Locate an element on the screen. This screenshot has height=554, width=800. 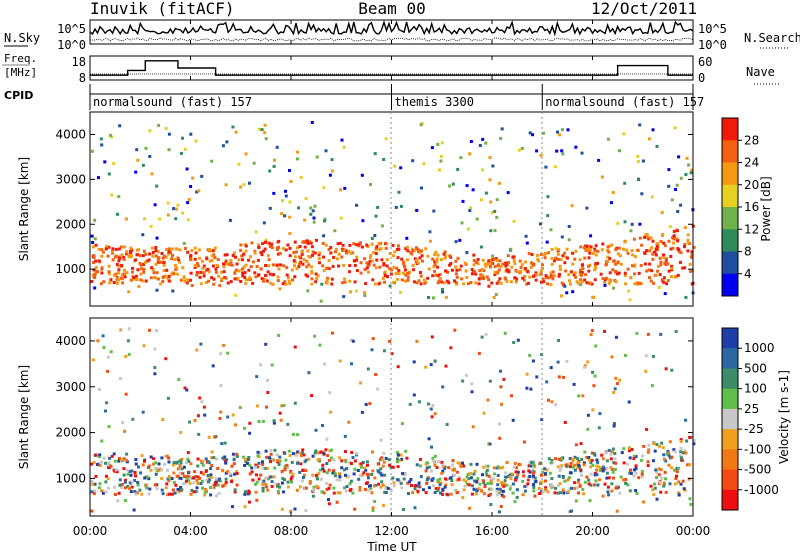
colorbar-tick: 8 is located at coordinates (748, 252).